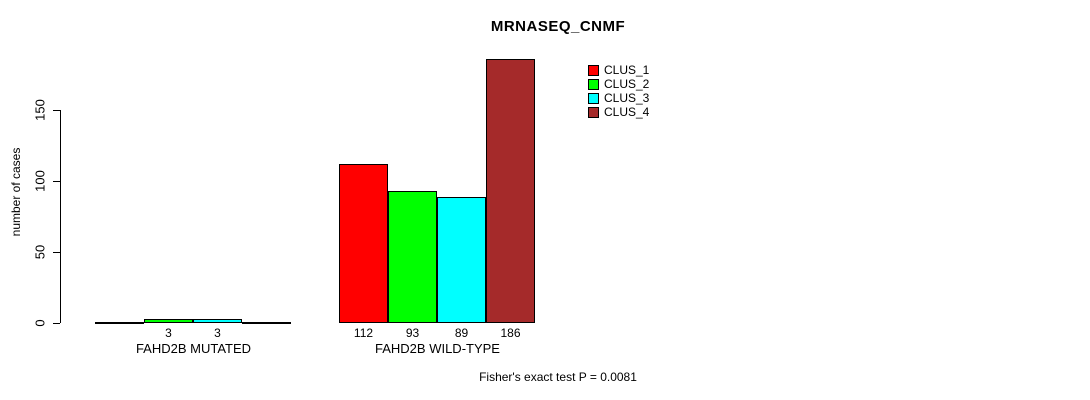  What do you see at coordinates (40, 252) in the screenshot?
I see `y-tick-label-50: 50` at bounding box center [40, 252].